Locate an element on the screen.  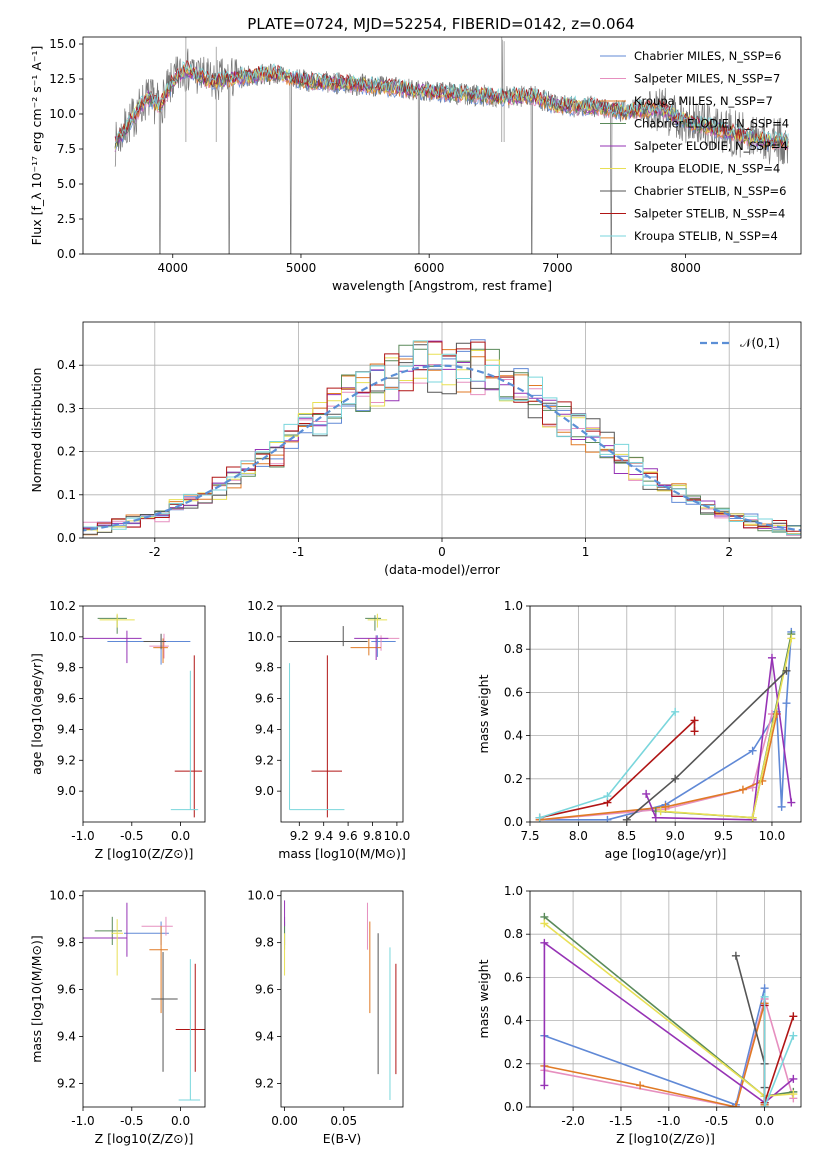
x-axis-label: wavelength [Angstrom, rest frame] is located at coordinates (442, 285).